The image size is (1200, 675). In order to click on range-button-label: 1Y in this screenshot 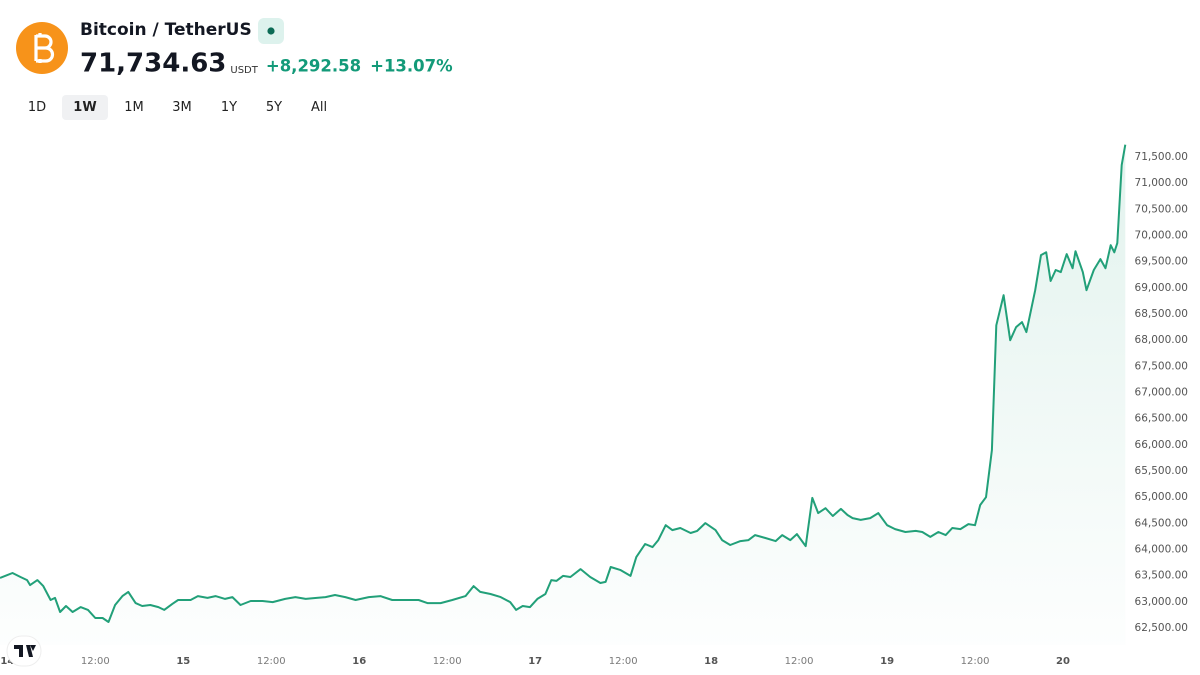, I will do `click(229, 107)`.